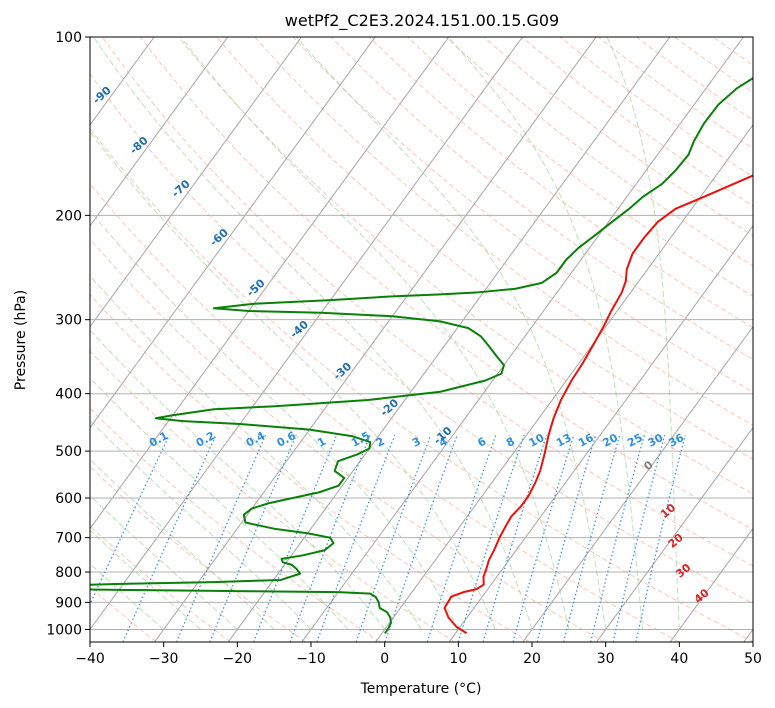 The image size is (775, 708). What do you see at coordinates (68, 334) in the screenshot?
I see `y-axis: 1000 900 800 700 600 500 400 300 200 100` at bounding box center [68, 334].